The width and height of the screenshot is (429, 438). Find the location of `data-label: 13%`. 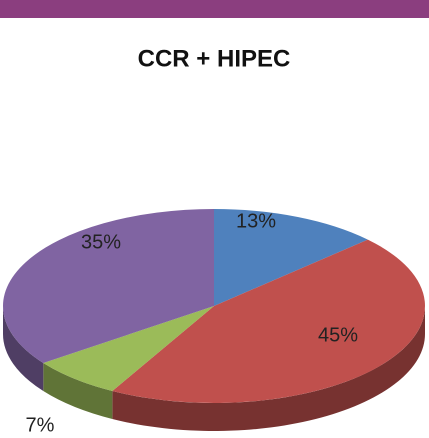

data-label: 13% is located at coordinates (256, 221).